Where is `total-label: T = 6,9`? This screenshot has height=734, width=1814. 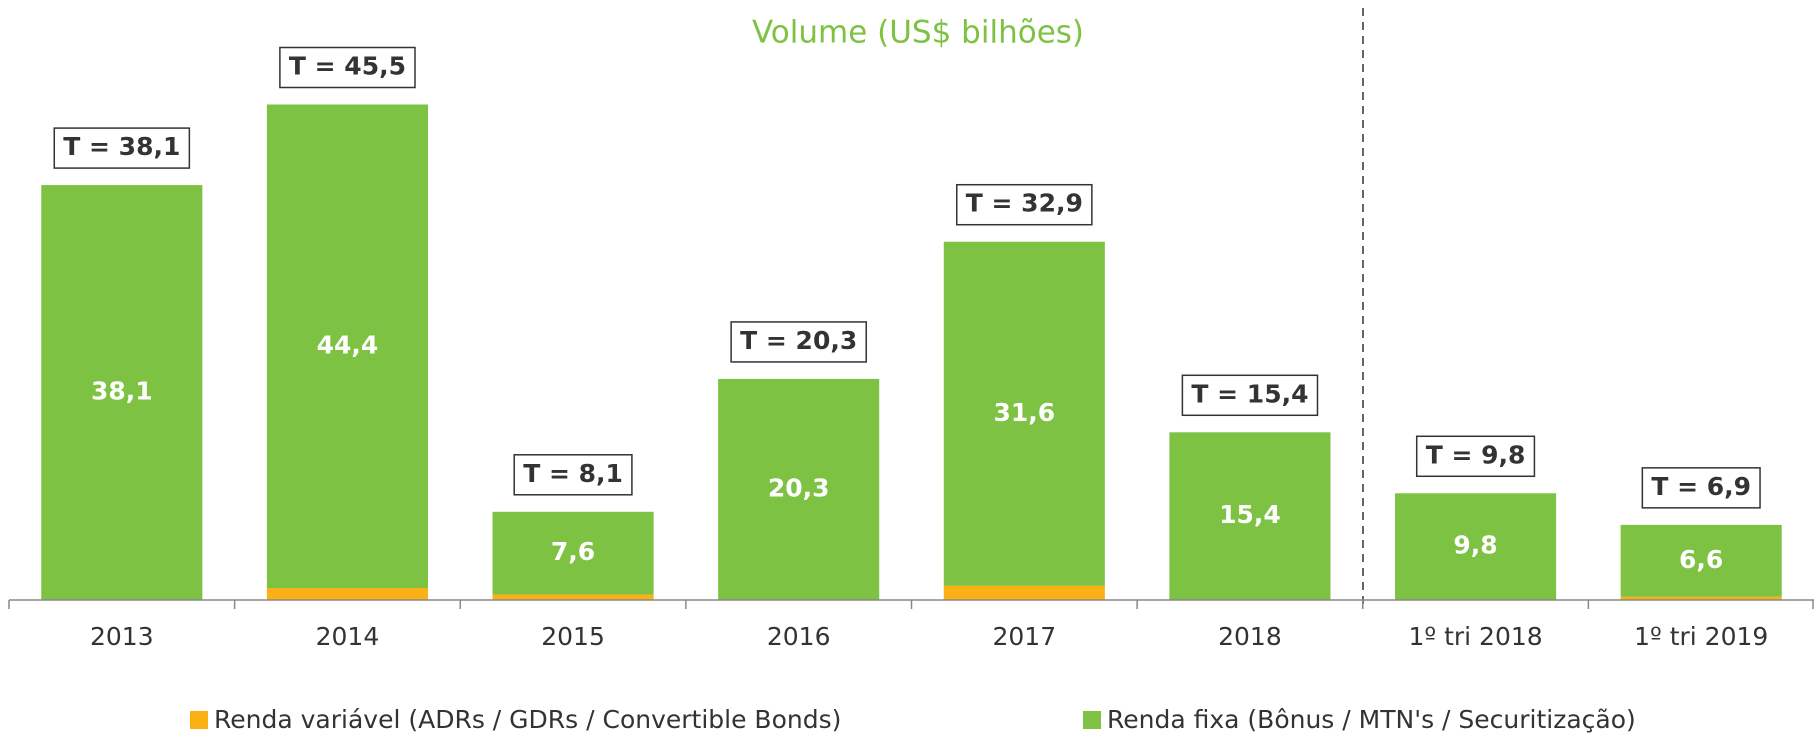 total-label: T = 6,9 is located at coordinates (1701, 486).